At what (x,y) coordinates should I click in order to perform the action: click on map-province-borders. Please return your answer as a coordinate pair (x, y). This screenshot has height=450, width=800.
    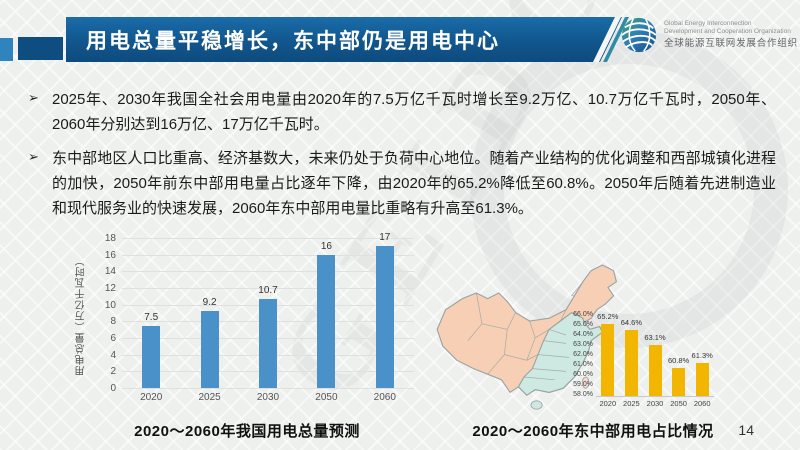
    Looking at the image, I should click on (525, 331).